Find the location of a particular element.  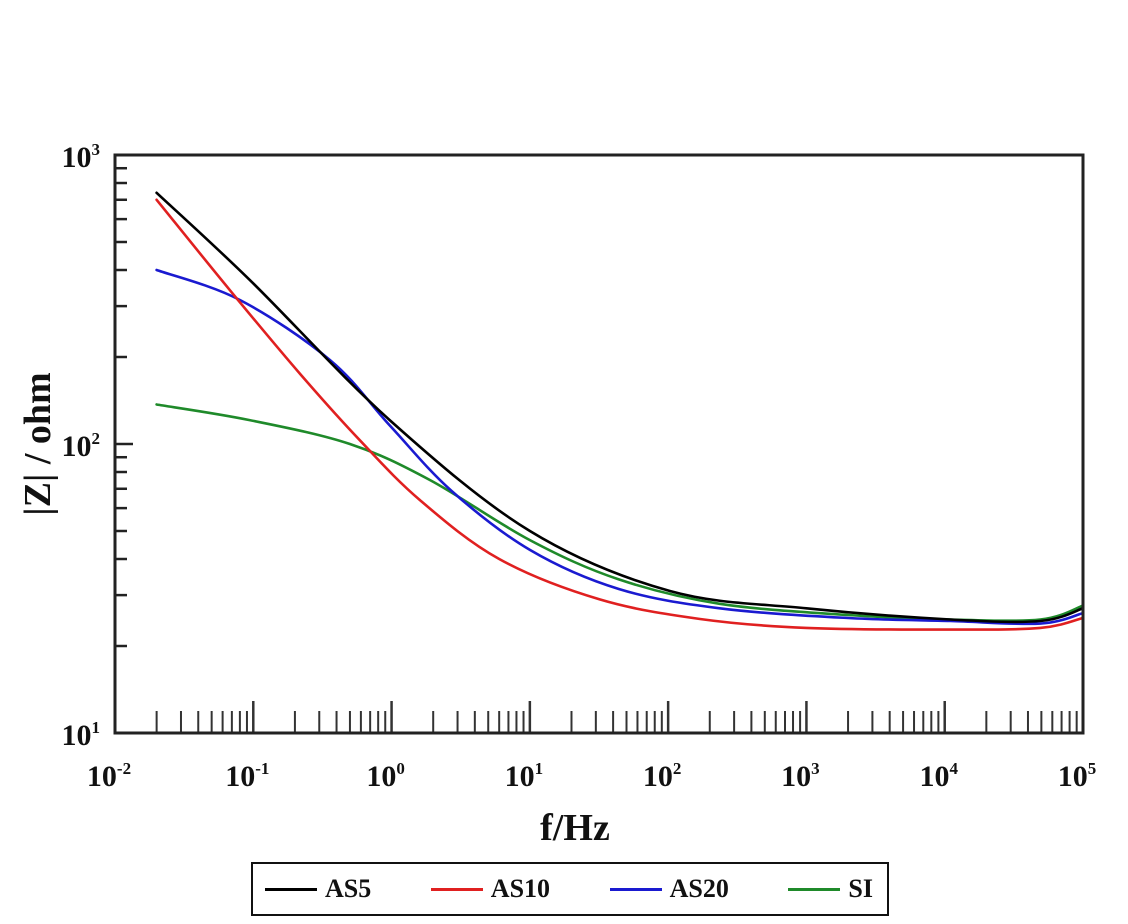

legend-item-as20: AS20 is located at coordinates (669, 889).